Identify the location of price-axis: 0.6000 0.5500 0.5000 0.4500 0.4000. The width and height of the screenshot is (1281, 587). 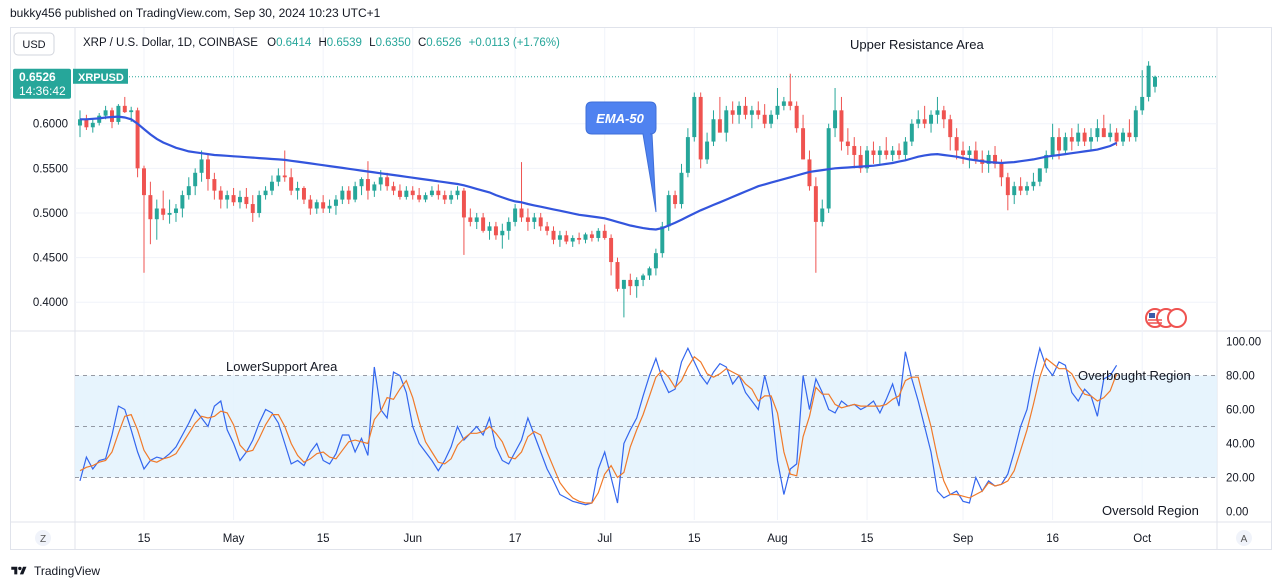
(50, 214).